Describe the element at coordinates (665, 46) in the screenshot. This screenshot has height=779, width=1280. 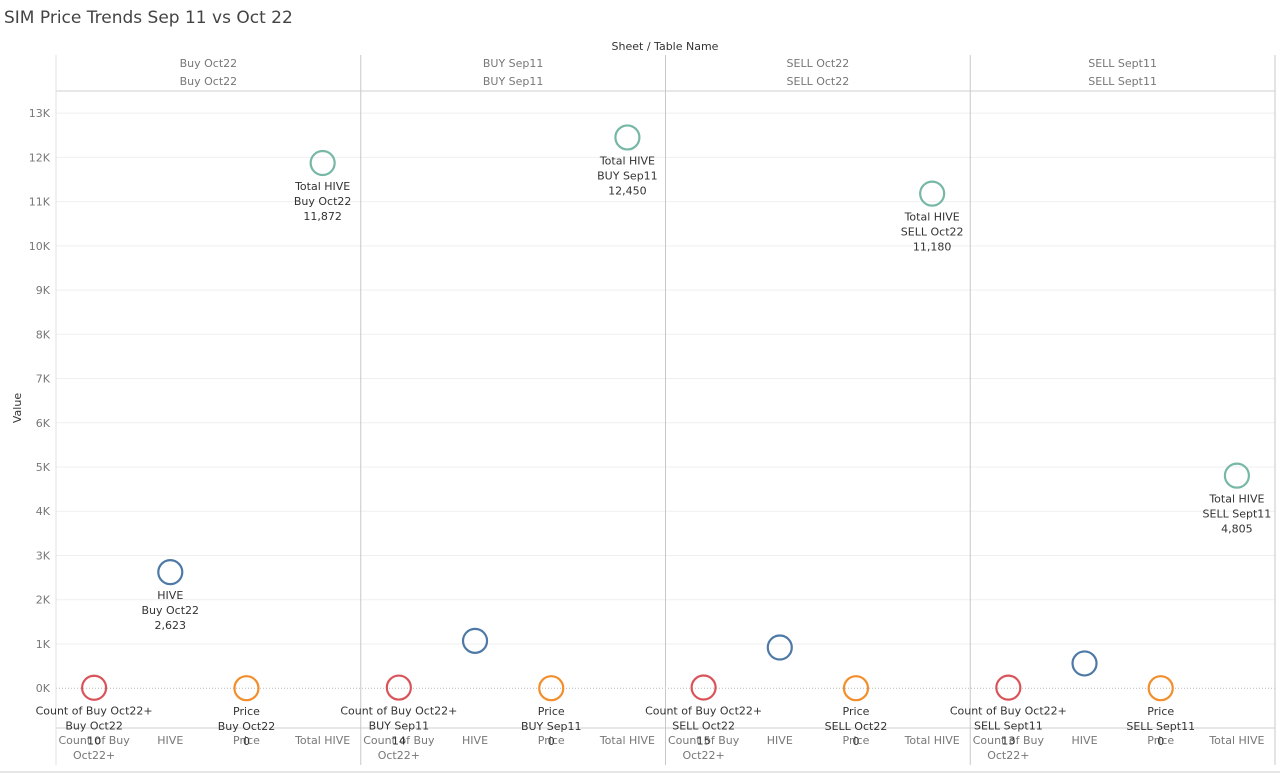
I see `column-header-title: Sheet / Table Name` at that location.